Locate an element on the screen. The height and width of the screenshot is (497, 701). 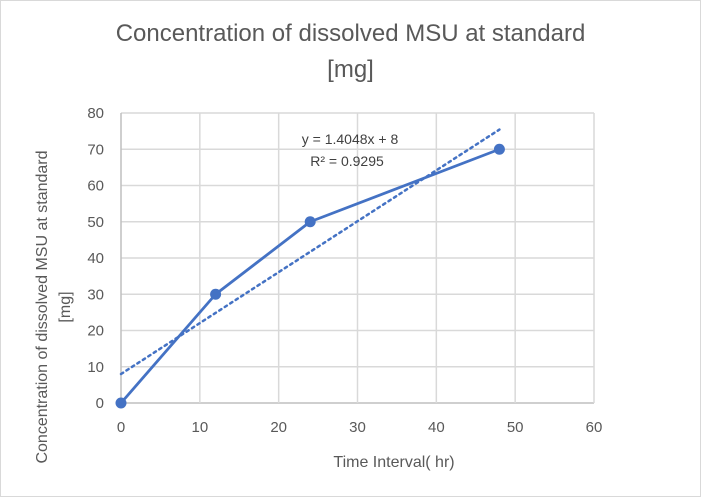
y-tick-label: 30 is located at coordinates (95, 294).